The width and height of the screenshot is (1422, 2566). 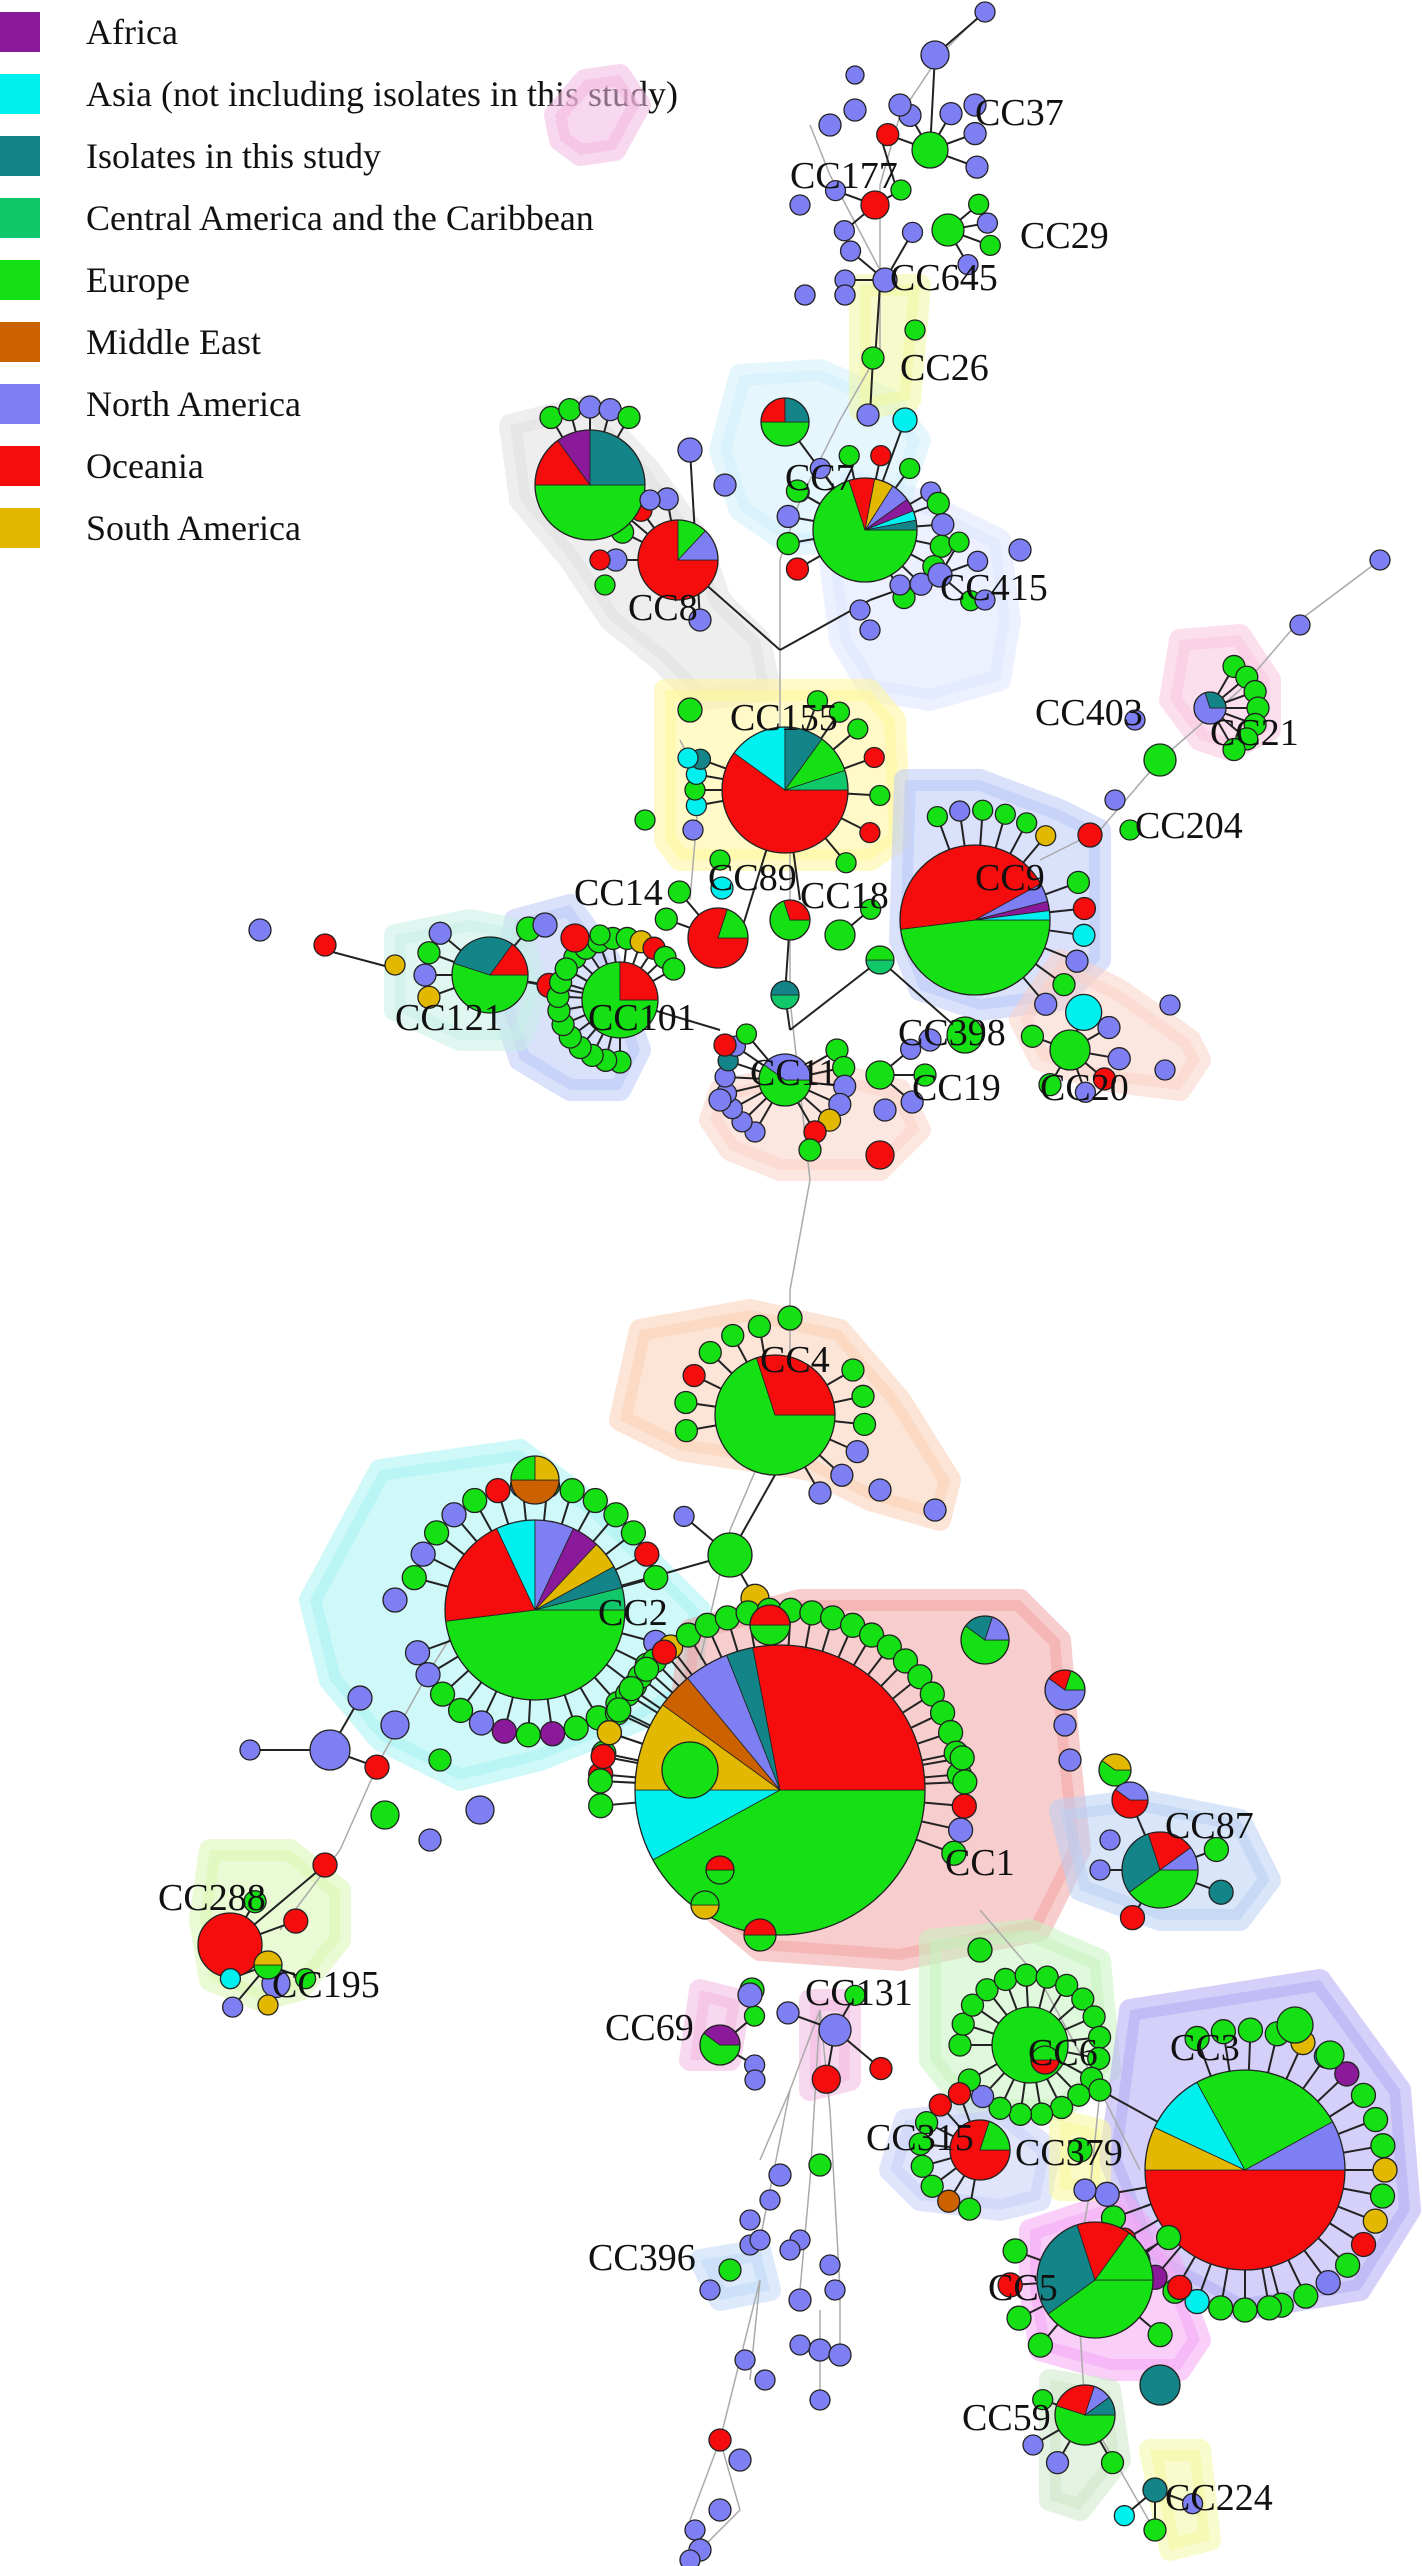 What do you see at coordinates (944, 368) in the screenshot?
I see `cc-label: CC26` at bounding box center [944, 368].